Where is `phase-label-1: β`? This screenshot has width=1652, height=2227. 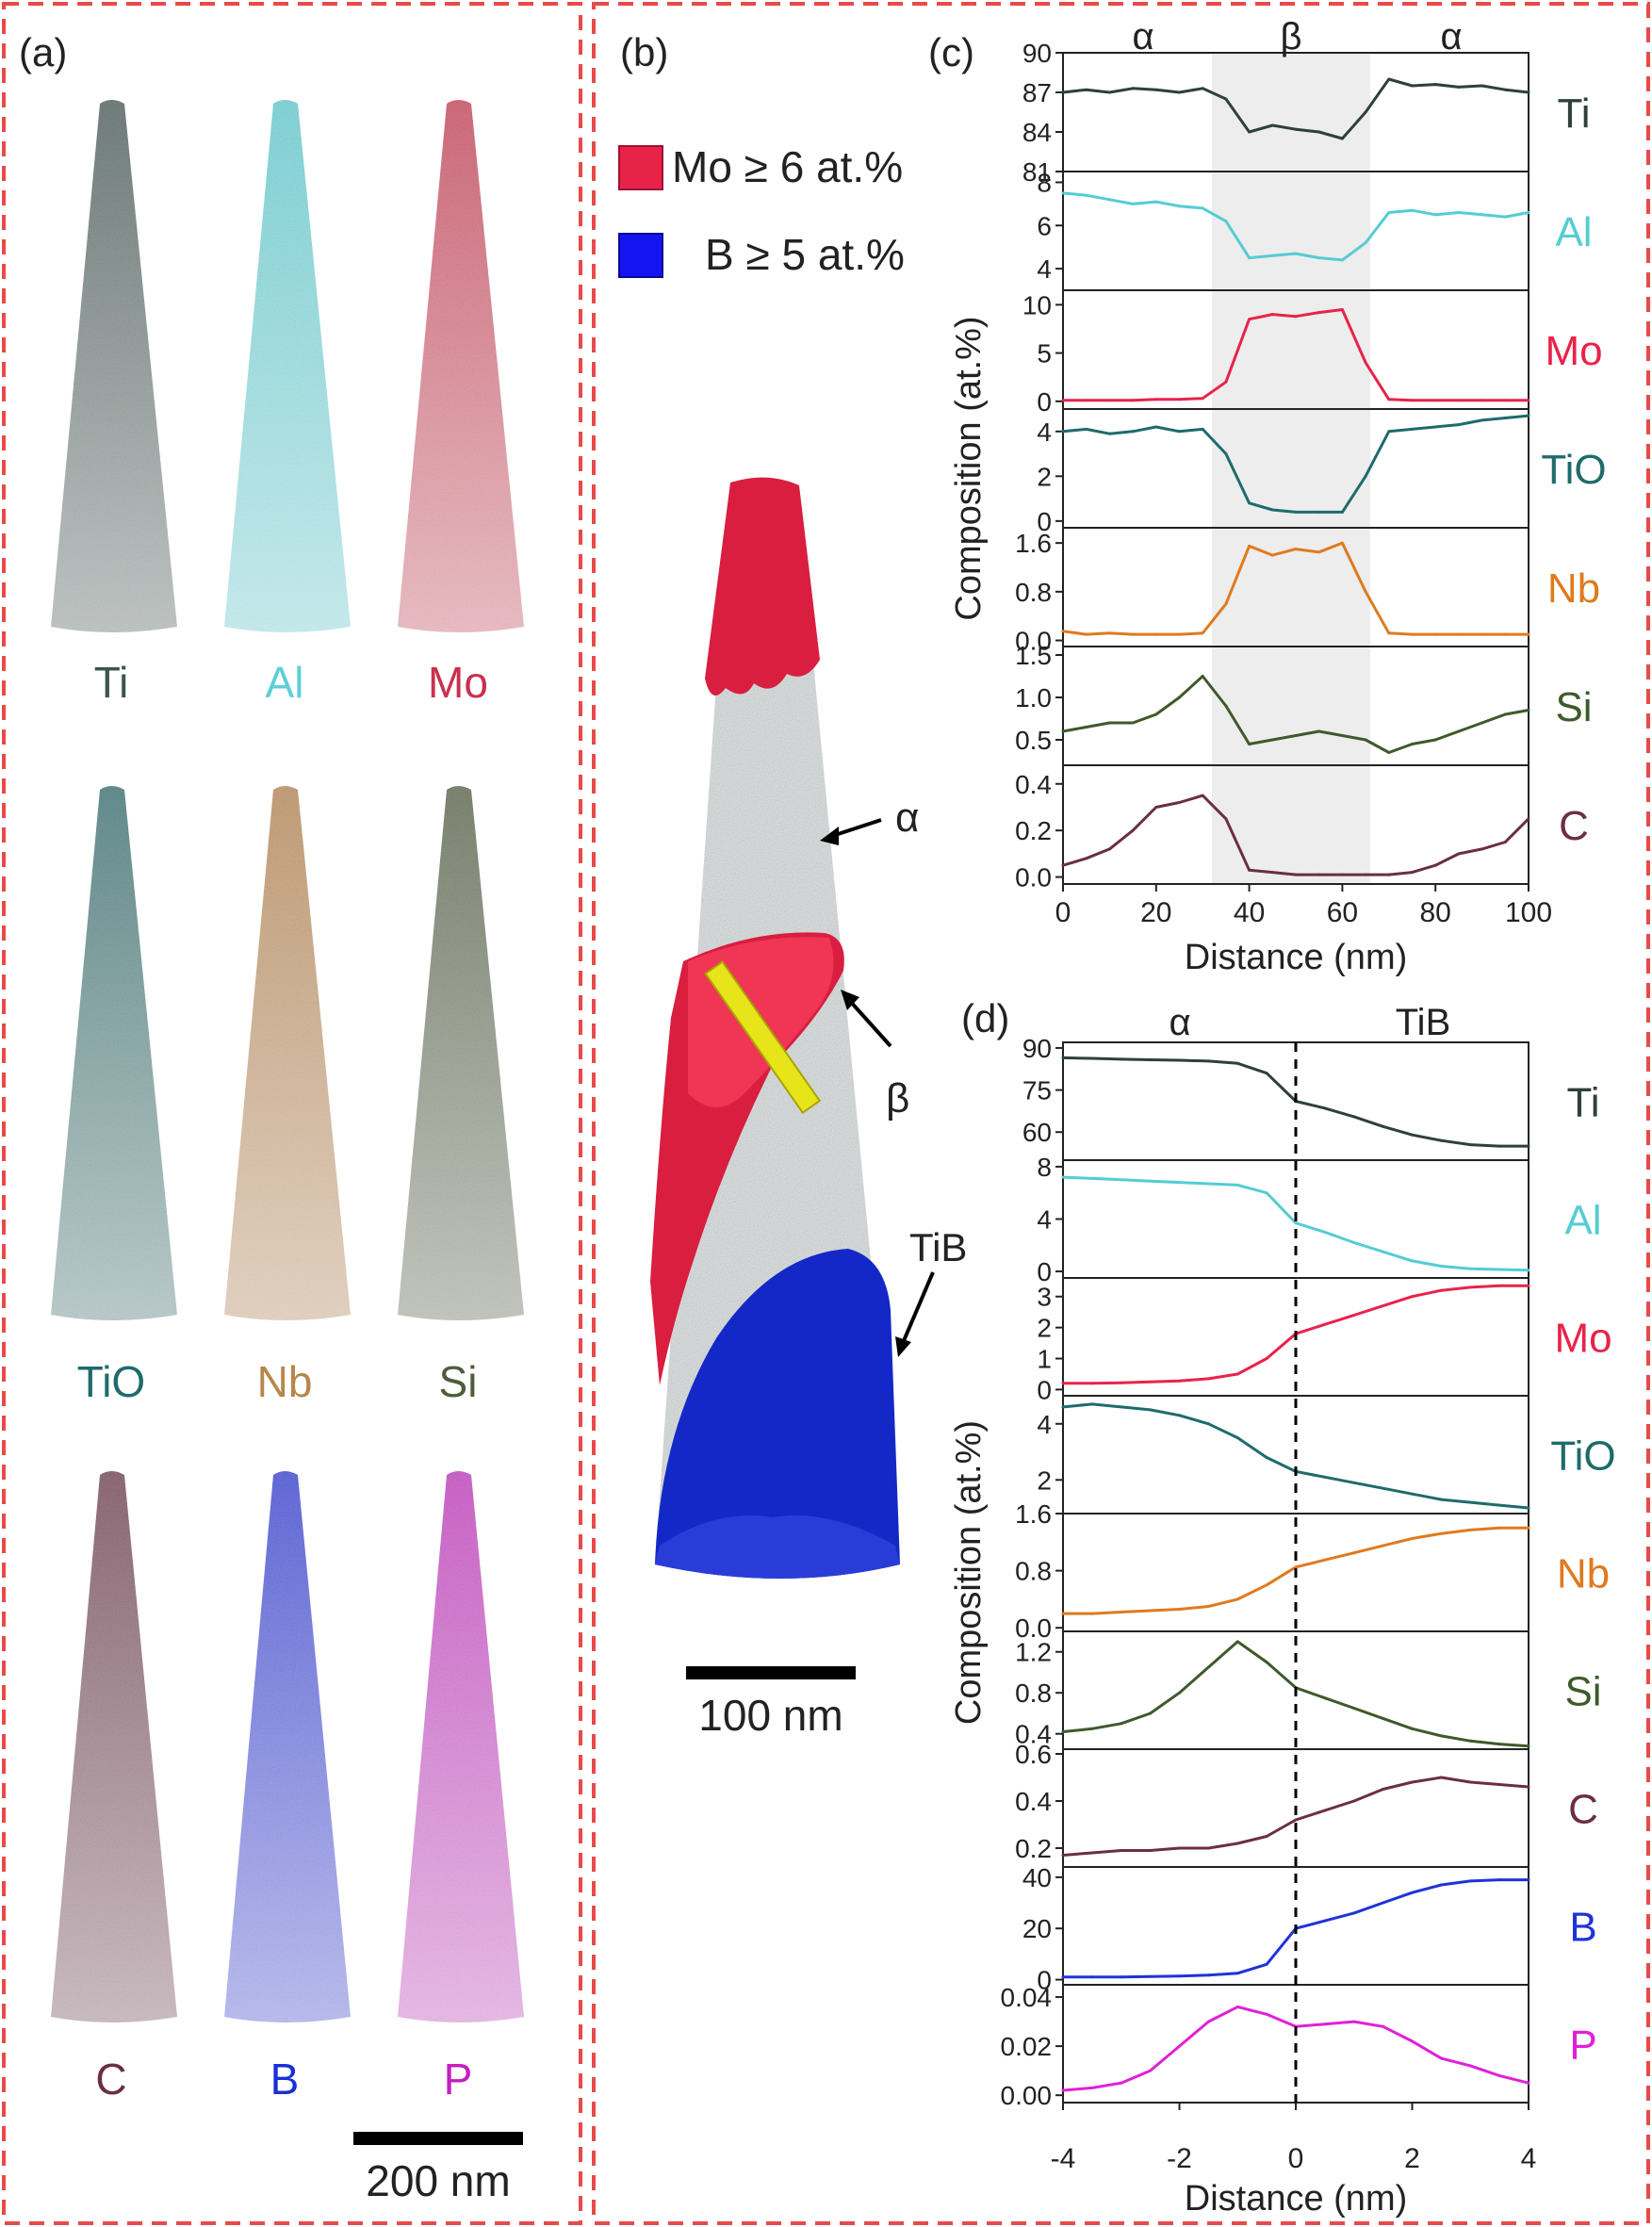 phase-label-1: β is located at coordinates (1290, 37).